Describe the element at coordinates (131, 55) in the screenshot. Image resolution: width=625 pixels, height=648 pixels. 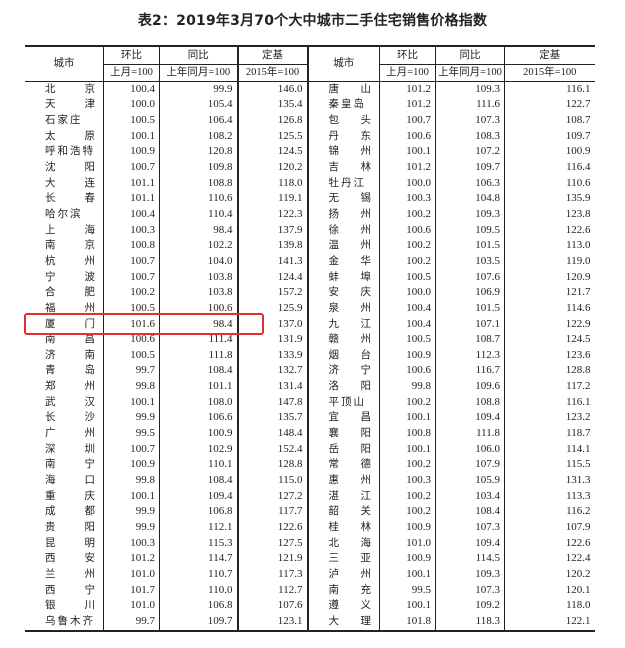
I see `header-mom: 环比` at that location.